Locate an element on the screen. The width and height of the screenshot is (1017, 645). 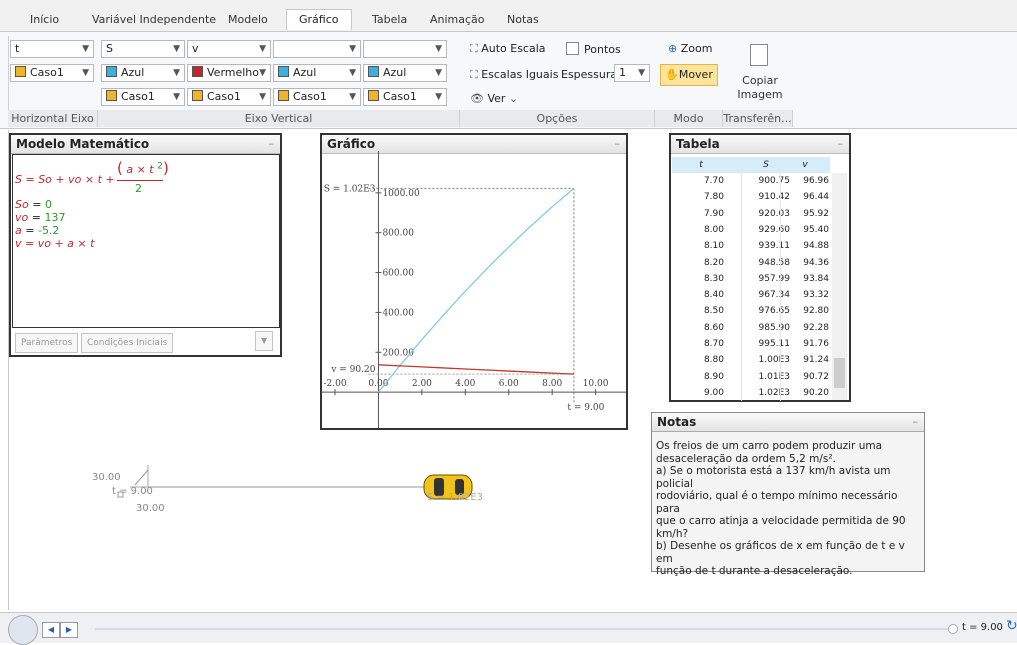
table-cell: 1.02E3 is located at coordinates (765, 393).